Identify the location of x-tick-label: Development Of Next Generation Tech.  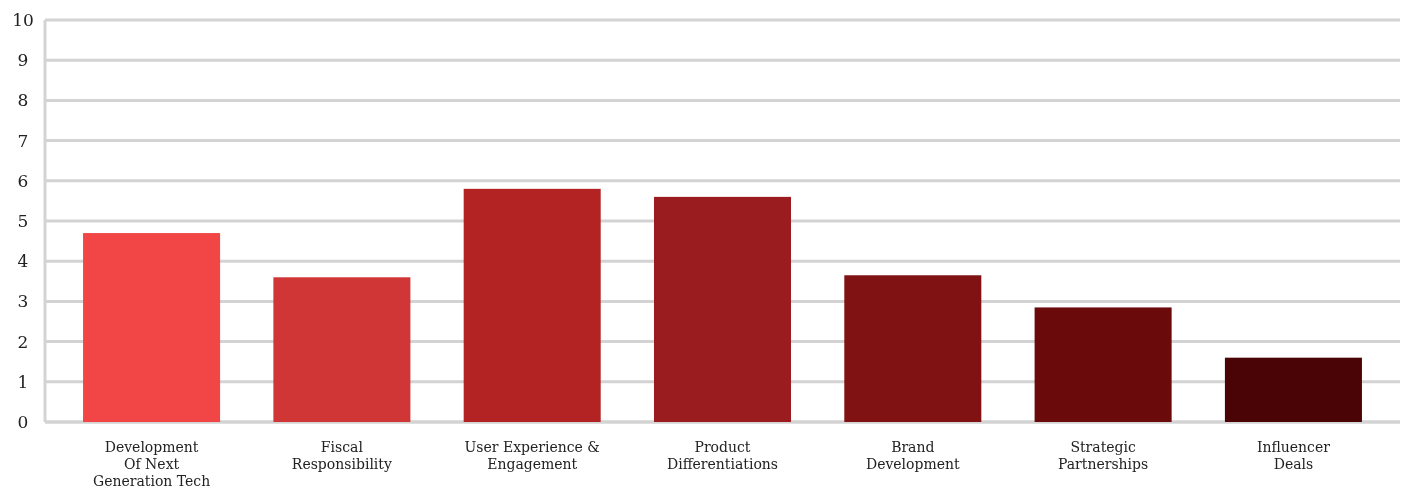
(151, 464).